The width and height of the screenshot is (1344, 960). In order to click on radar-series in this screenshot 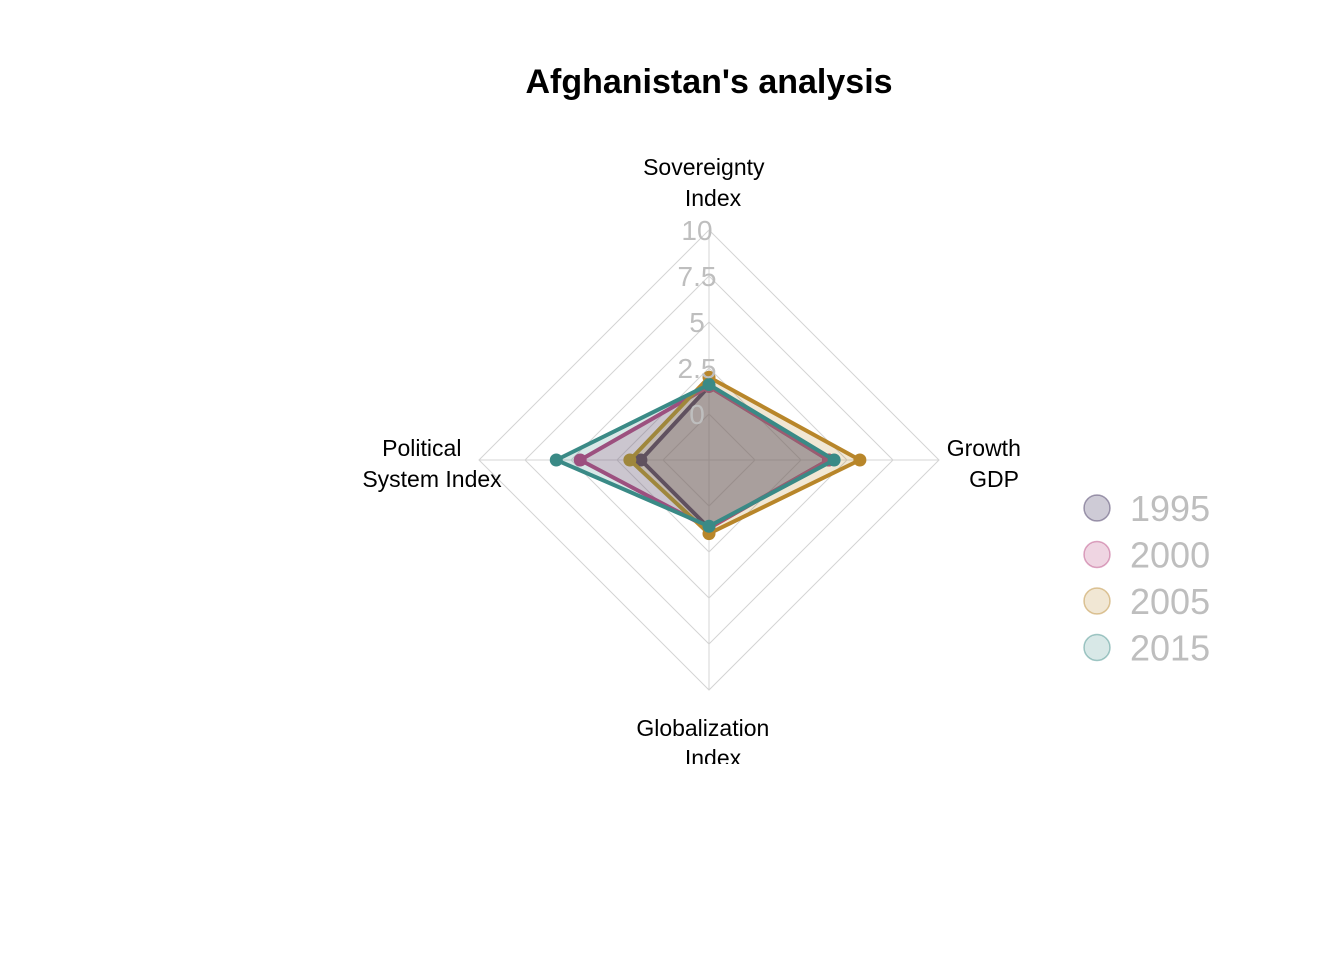, I will do `click(708, 455)`.